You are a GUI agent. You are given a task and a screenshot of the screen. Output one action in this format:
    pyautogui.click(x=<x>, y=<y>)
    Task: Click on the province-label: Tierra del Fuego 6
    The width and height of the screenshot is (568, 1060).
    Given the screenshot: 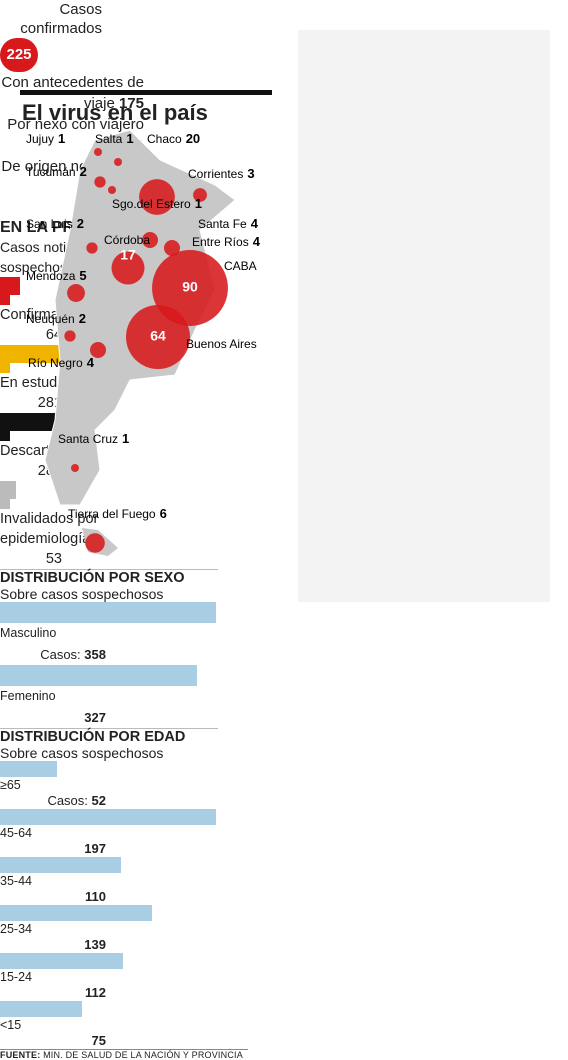 What is the action you would take?
    pyautogui.click(x=117, y=513)
    